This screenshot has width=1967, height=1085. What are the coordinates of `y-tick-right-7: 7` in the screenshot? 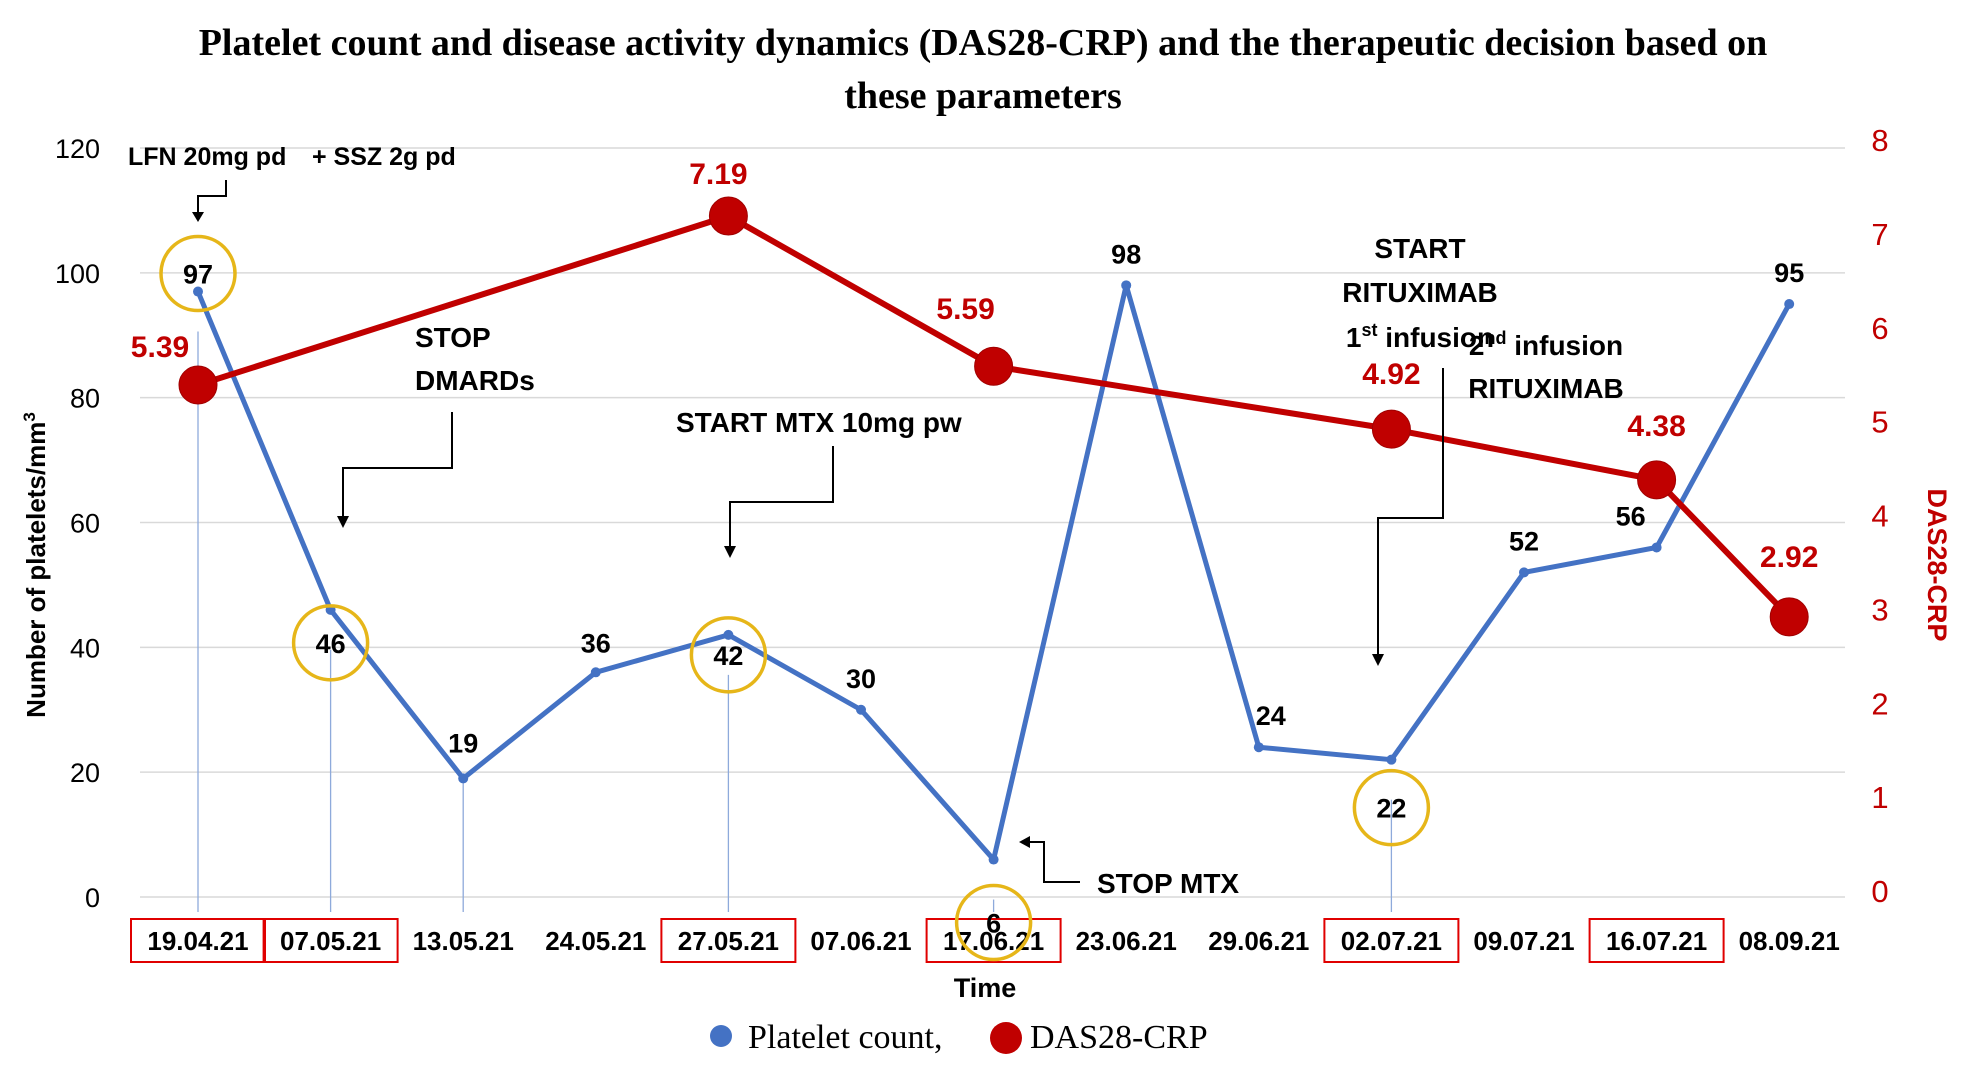 It's located at (1879, 234).